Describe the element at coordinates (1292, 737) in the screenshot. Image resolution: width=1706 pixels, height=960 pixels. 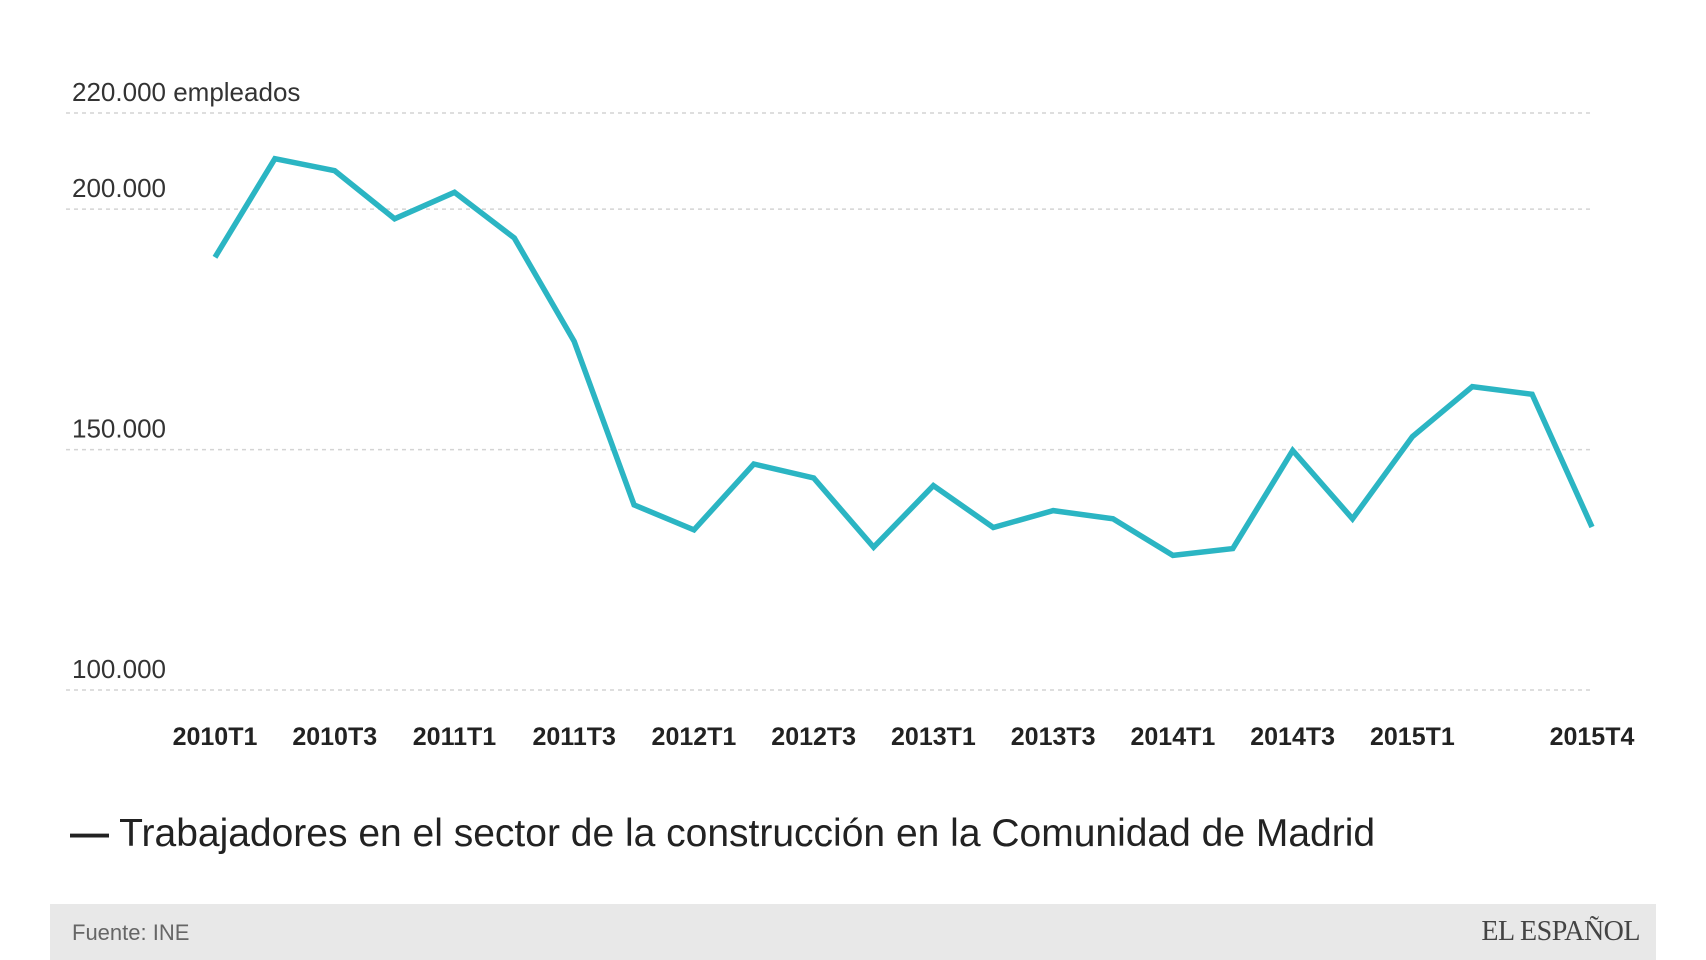
I see `x-tick-label: 2014T3` at that location.